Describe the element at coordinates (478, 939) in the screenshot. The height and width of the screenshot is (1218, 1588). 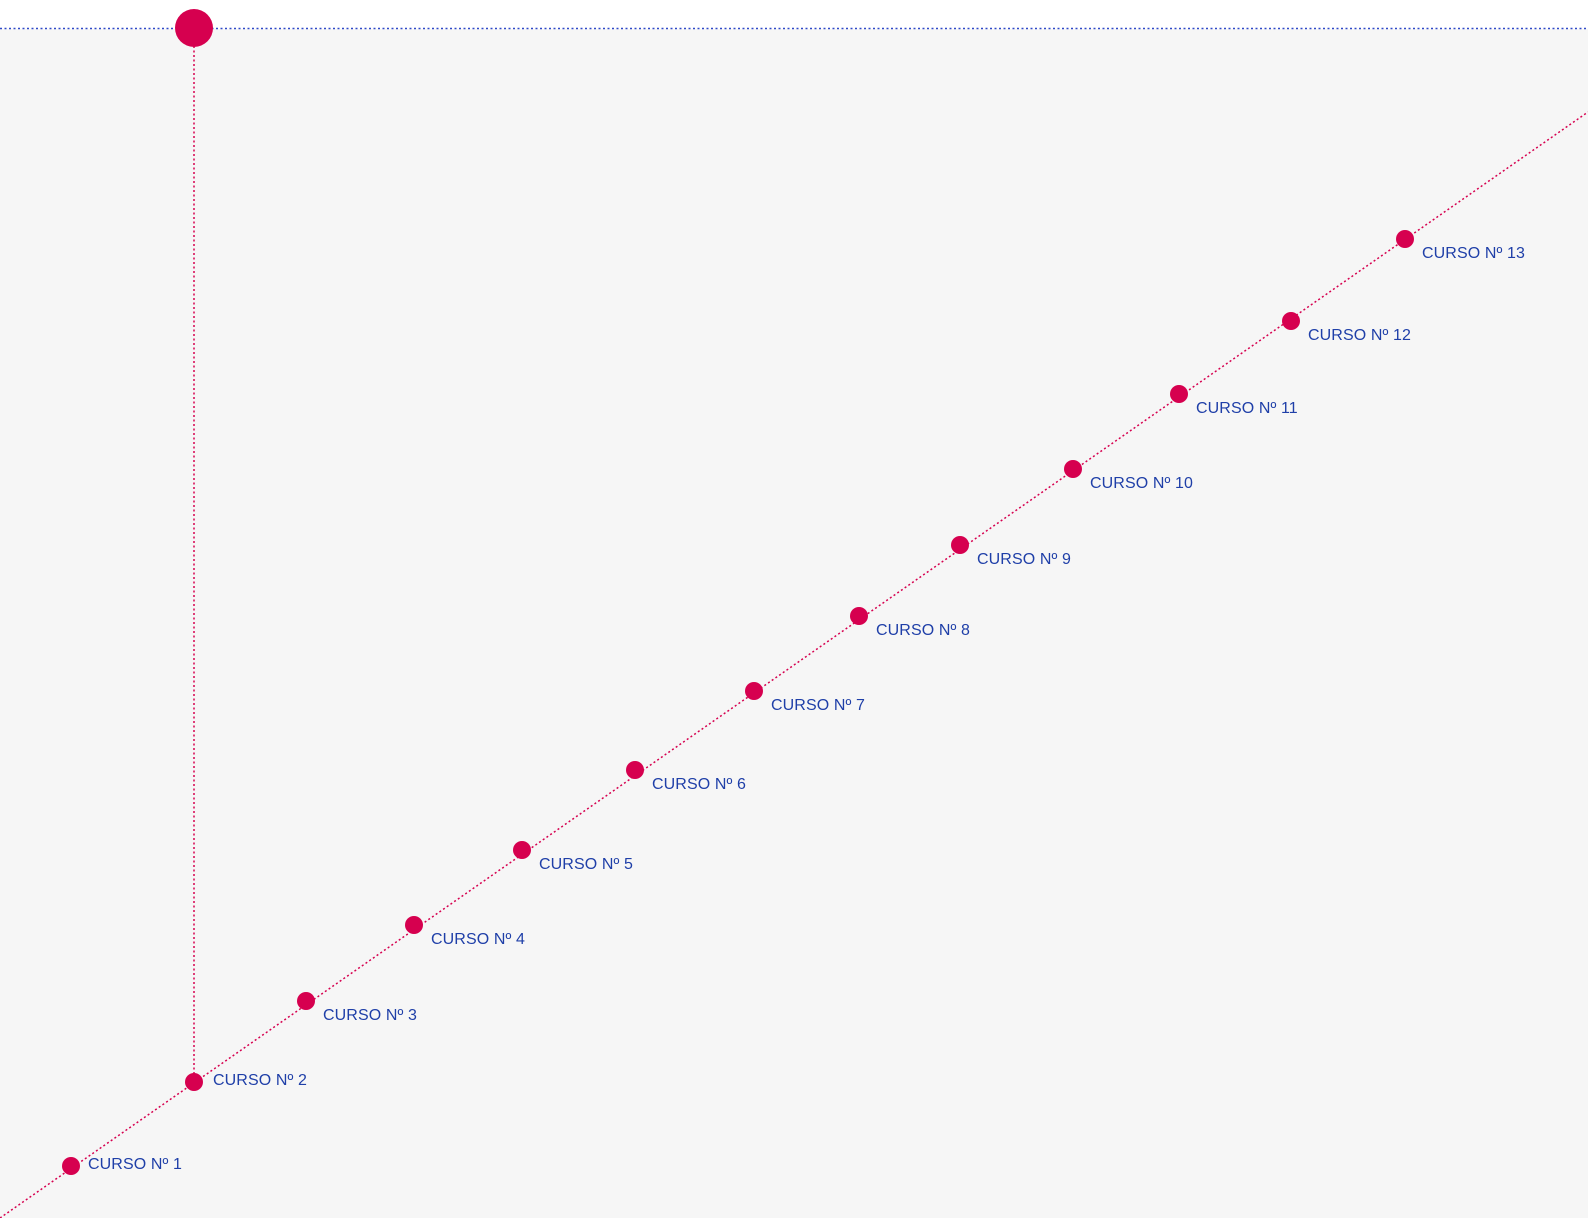
I see `course-label-4: CURSO Nº 4` at that location.